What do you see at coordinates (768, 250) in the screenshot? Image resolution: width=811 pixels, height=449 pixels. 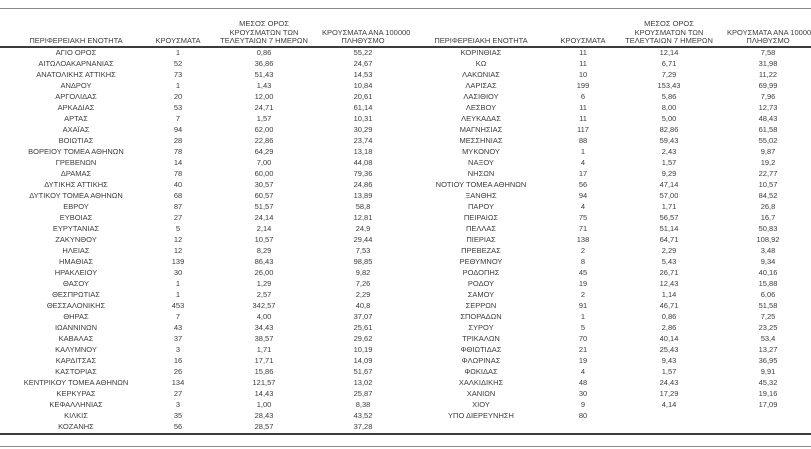 I see `per100k-cell: 3,48` at bounding box center [768, 250].